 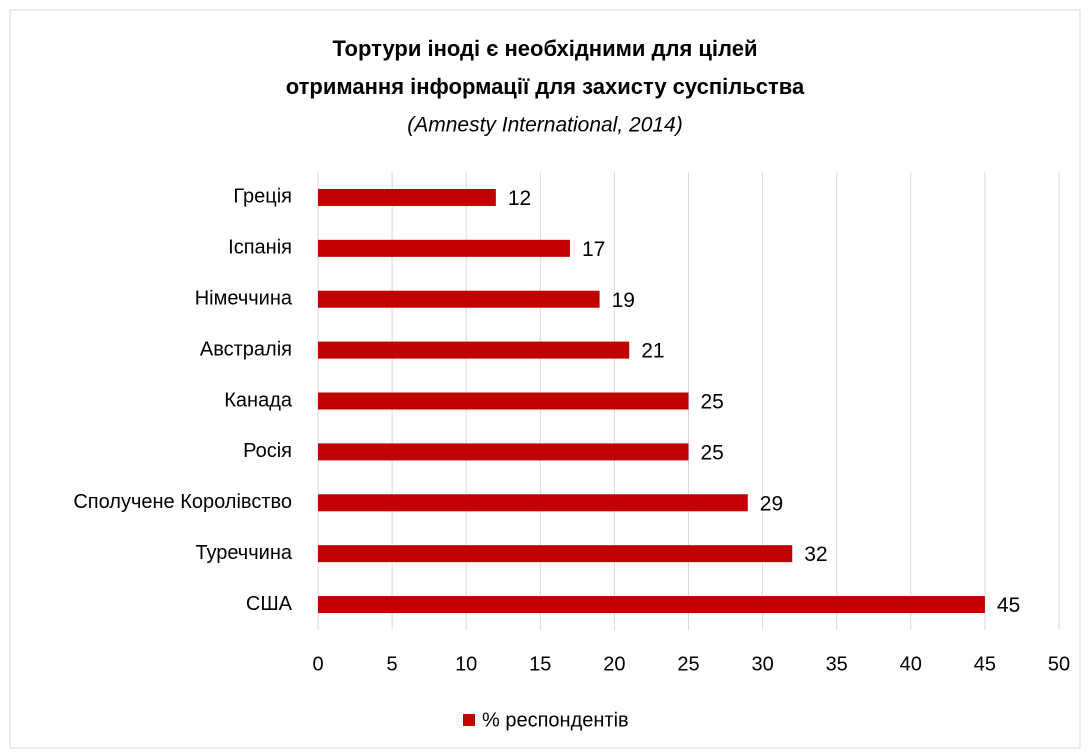 I want to click on data-label: 19, so click(x=623, y=300).